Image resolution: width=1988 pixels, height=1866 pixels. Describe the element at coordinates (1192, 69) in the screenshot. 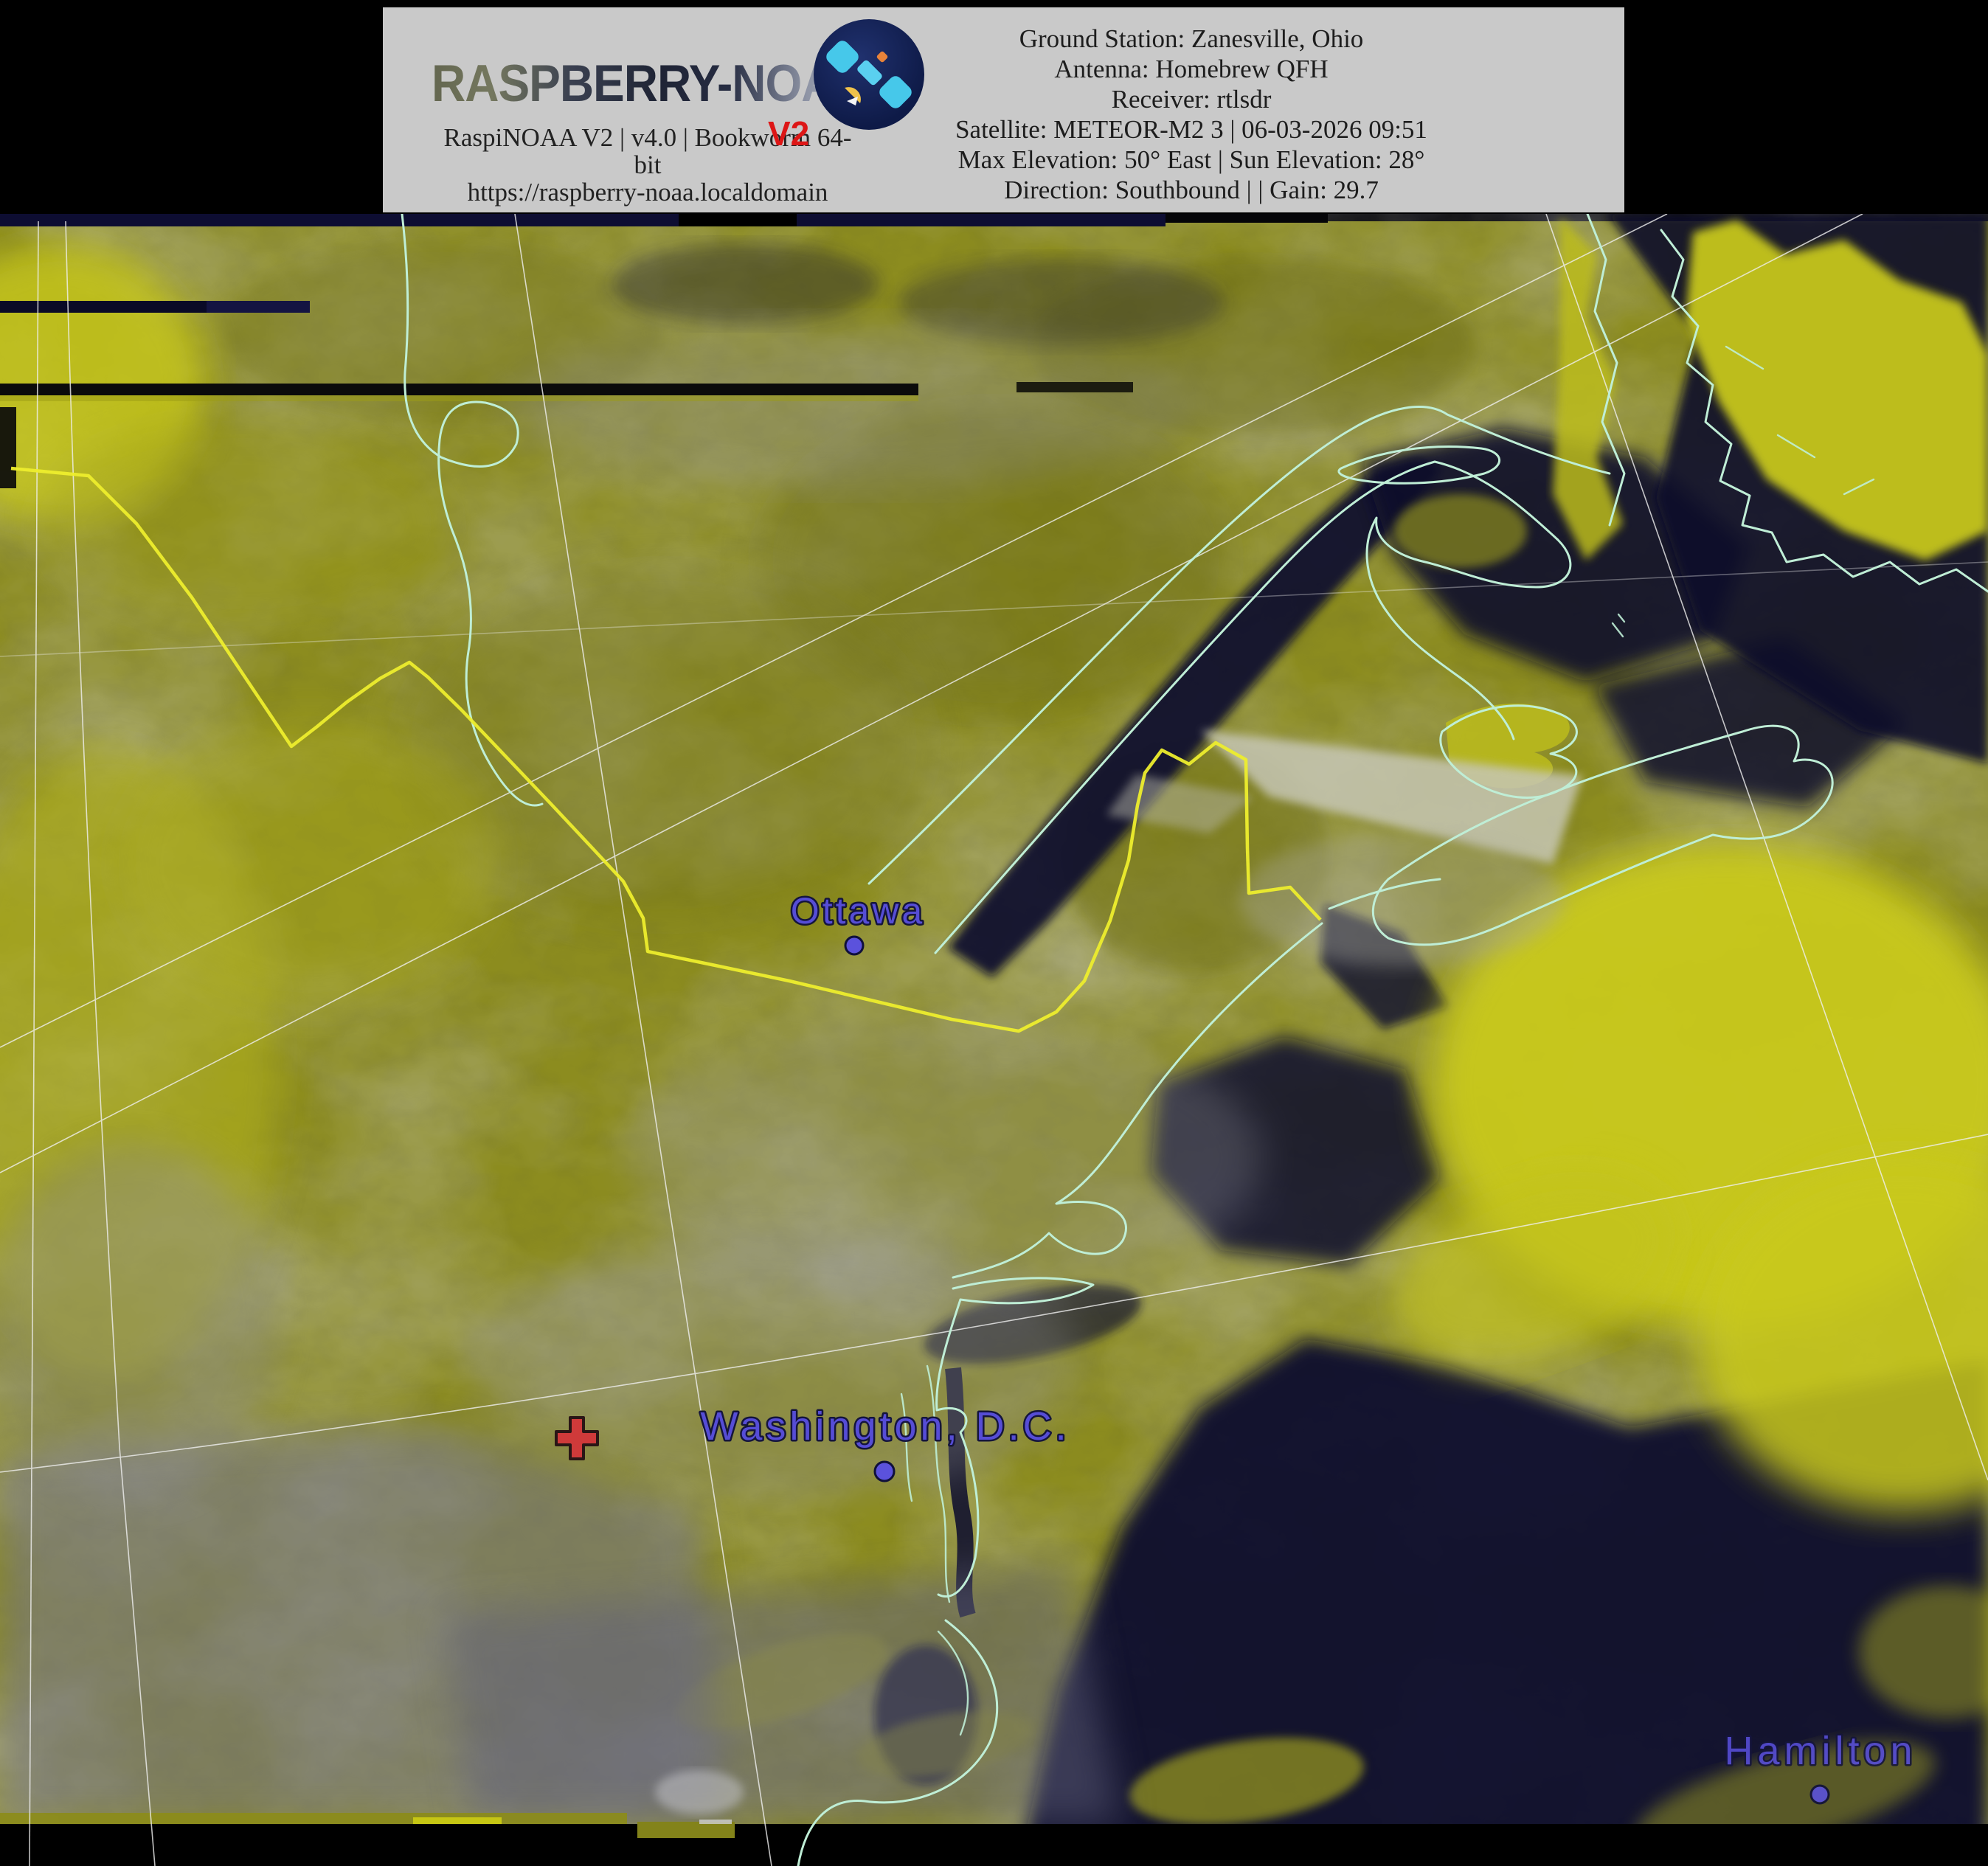

I see `info-line-antenna: Antenna: Homebrew QFH` at that location.